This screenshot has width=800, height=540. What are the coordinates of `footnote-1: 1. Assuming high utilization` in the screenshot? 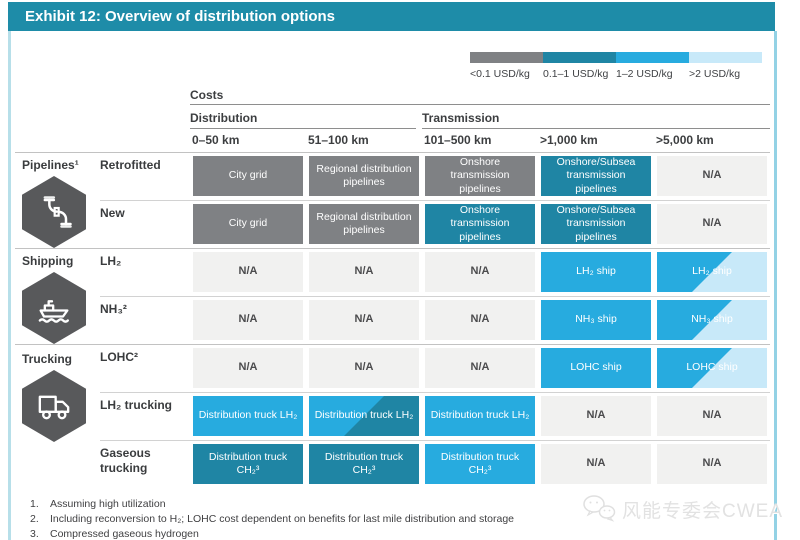 It's located at (272, 504).